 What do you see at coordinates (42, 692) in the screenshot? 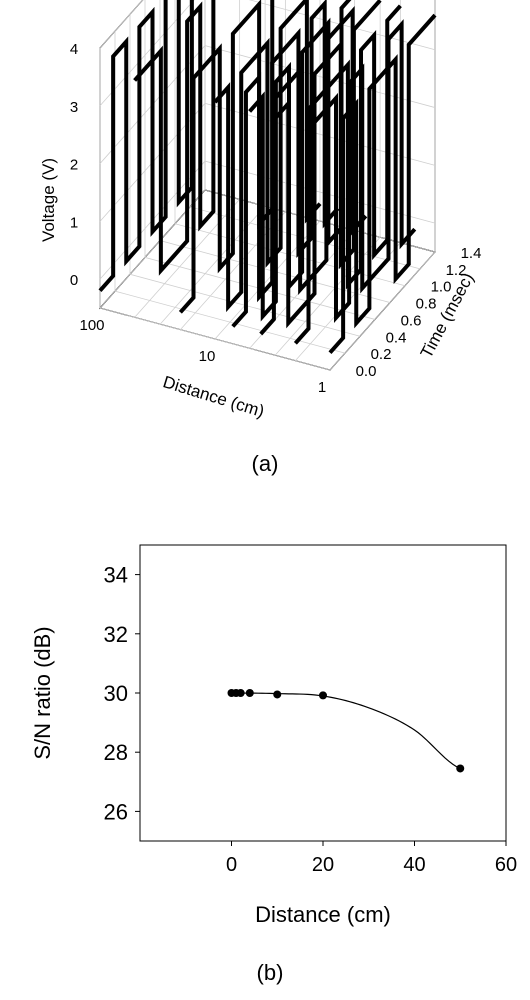
I see `y-axis-label: S/N ratio (dB)` at bounding box center [42, 692].